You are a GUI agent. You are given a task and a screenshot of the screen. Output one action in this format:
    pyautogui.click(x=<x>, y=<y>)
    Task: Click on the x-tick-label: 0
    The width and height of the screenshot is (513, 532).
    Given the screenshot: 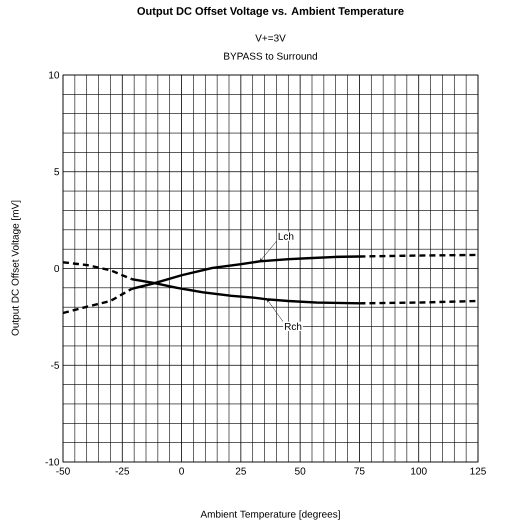 What is the action you would take?
    pyautogui.click(x=181, y=471)
    